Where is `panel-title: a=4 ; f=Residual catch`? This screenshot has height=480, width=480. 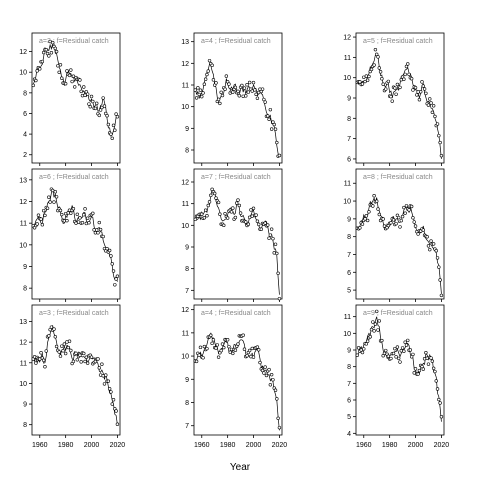 panel-title: a=4 ; f=Residual catch is located at coordinates (236, 41).